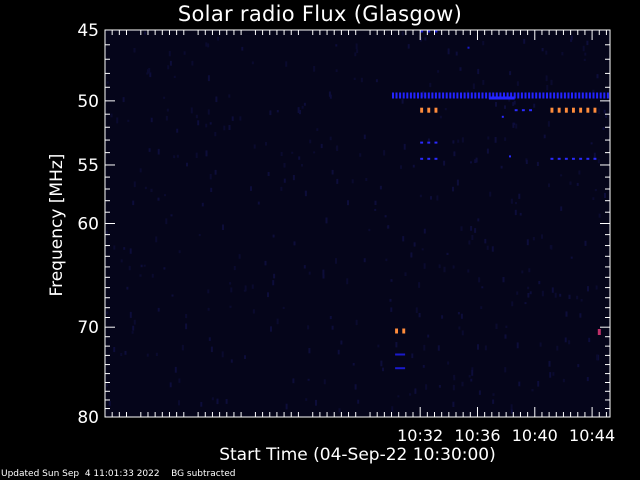  Describe the element at coordinates (203, 474) in the screenshot. I see `footer-note: BG subtracted` at that location.